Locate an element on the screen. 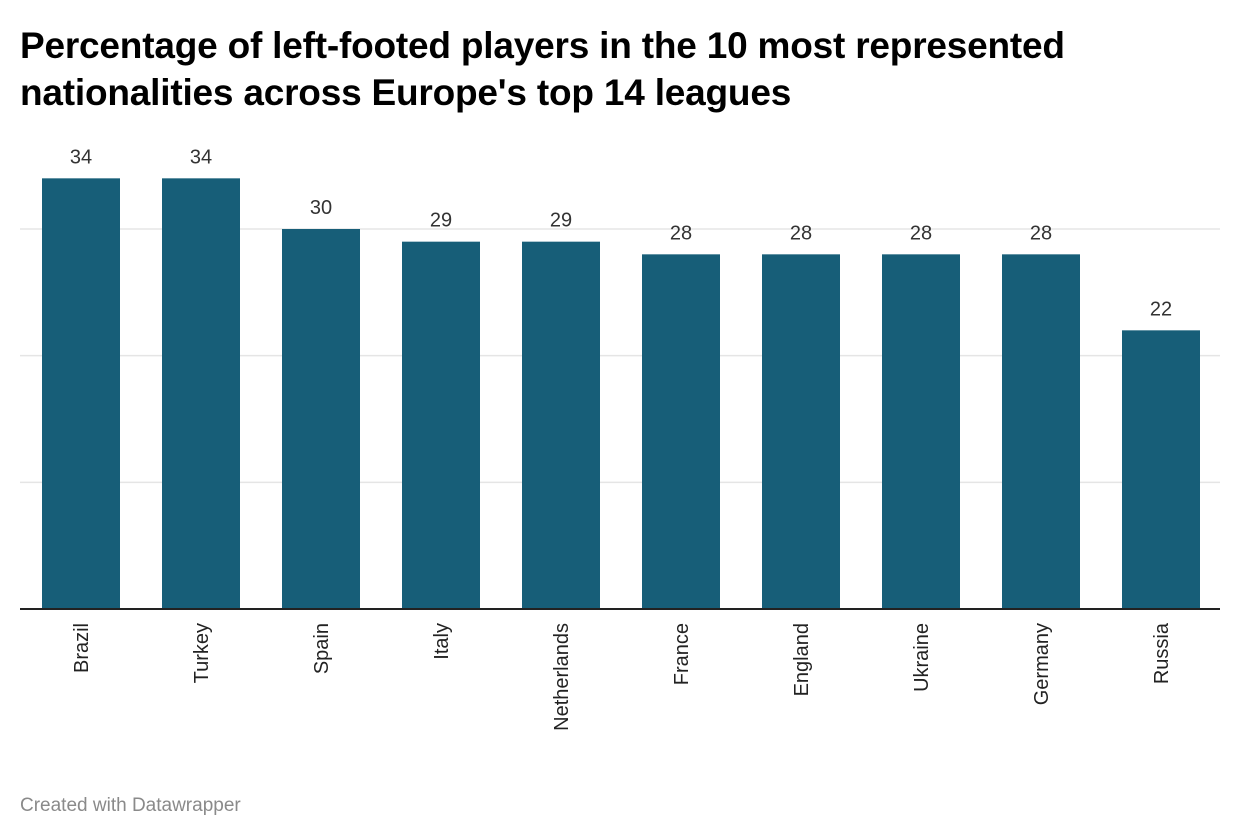 The width and height of the screenshot is (1240, 840). category-label: Brazil is located at coordinates (82, 648).